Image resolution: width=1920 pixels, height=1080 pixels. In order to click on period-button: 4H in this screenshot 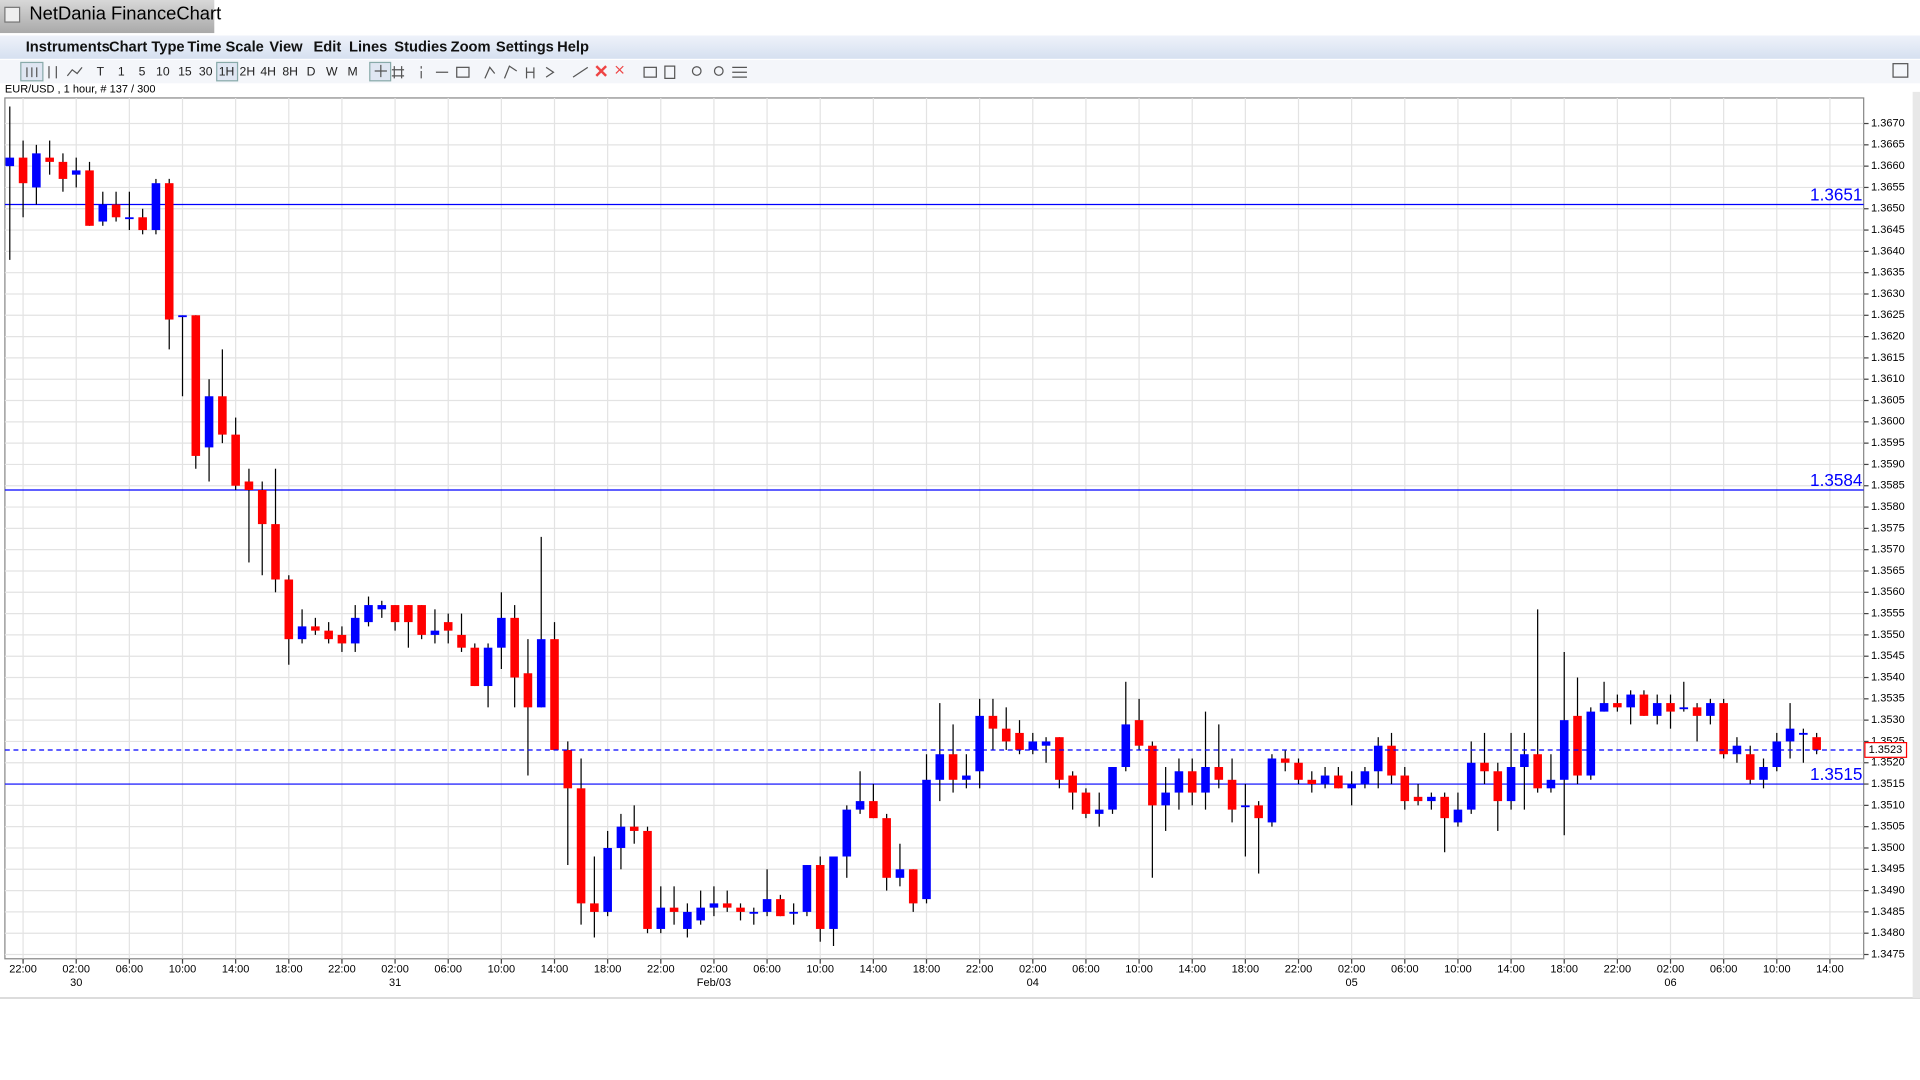, I will do `click(268, 71)`.